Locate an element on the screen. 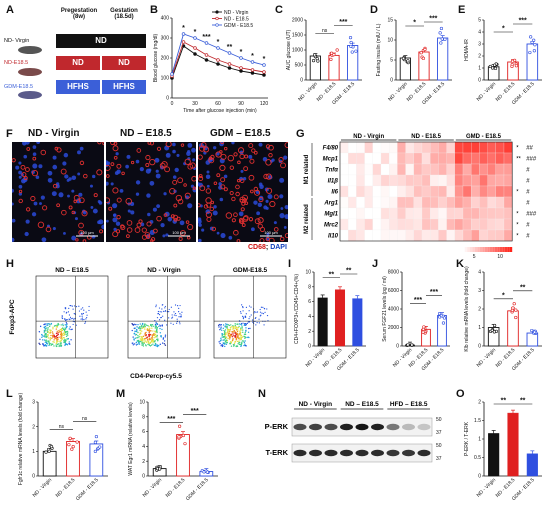 This screenshot has width=550, height=515. category-label: GDM - E18.5 is located at coordinates (197, 489).